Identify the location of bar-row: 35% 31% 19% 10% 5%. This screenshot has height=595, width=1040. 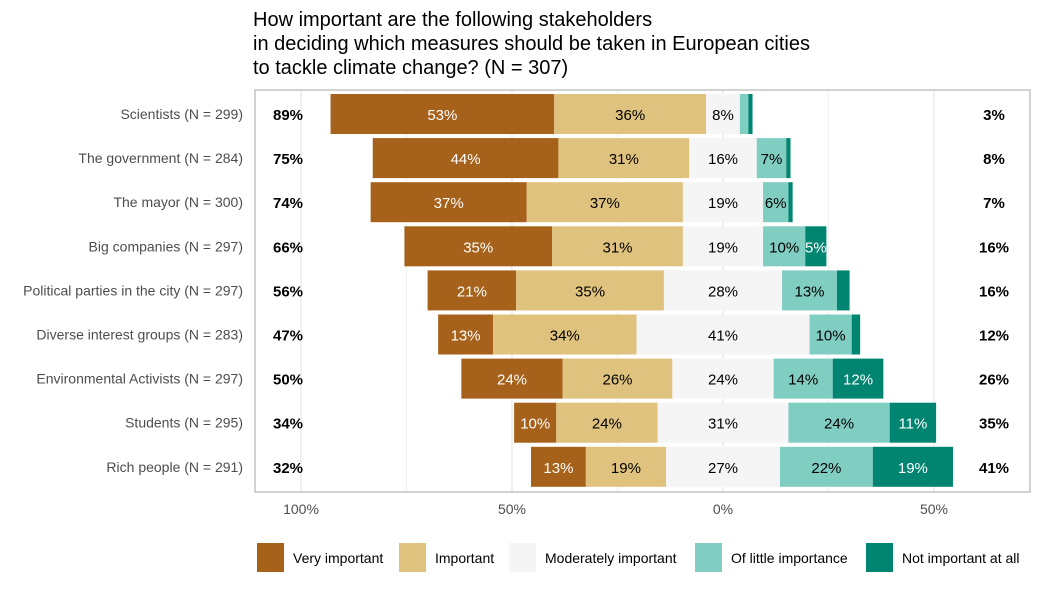
(615, 246).